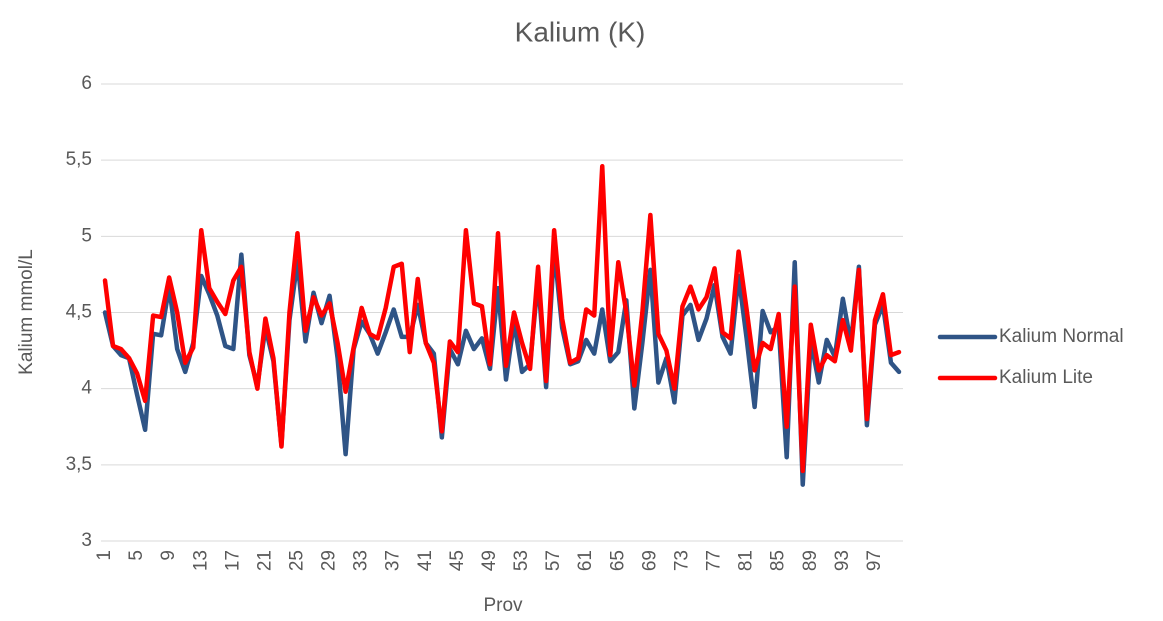 This screenshot has width=1163, height=621. I want to click on y-tick-label: 4,5, so click(79, 312).